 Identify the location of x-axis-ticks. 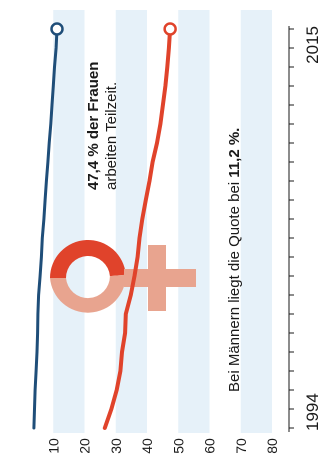
(291, 228).